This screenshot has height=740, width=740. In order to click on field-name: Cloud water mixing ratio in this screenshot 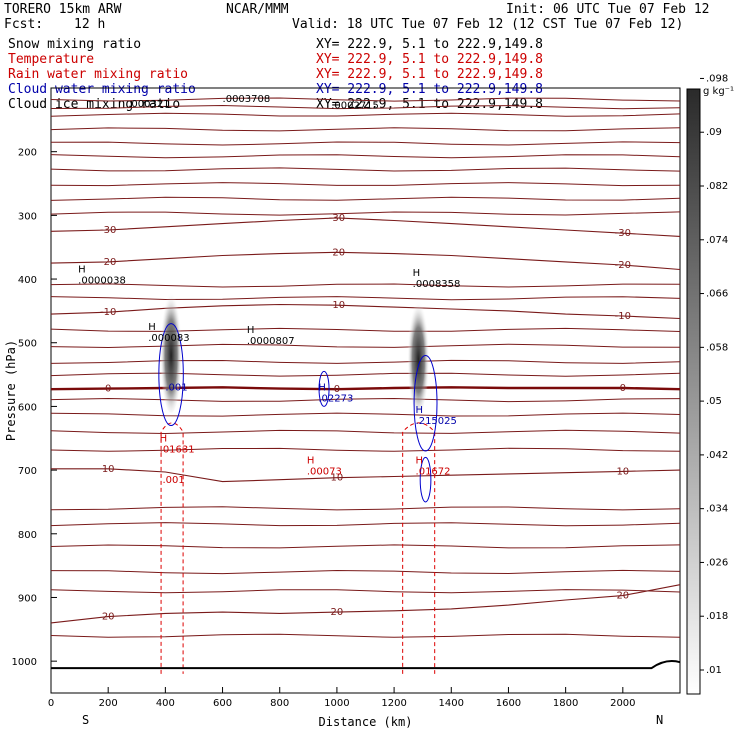, I will do `click(102, 89)`.